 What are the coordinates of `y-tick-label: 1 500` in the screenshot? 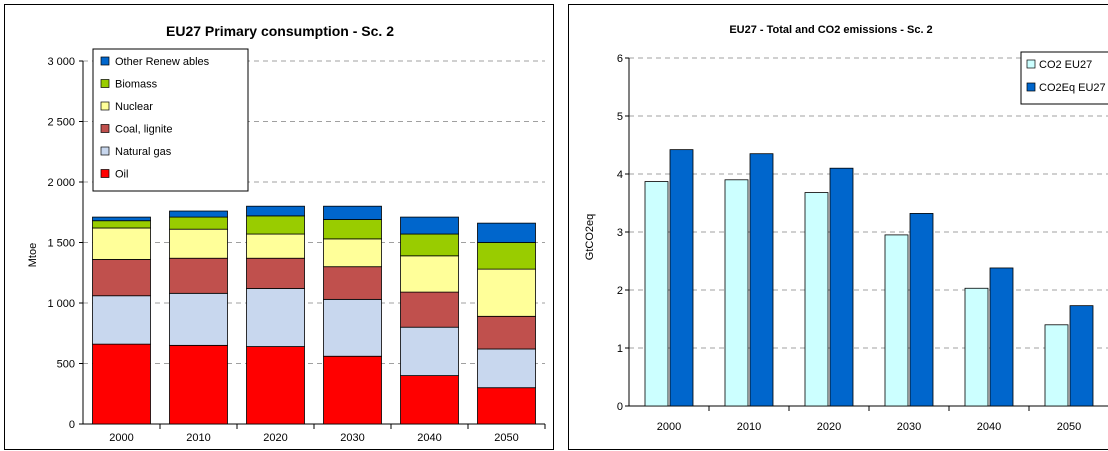 It's located at (61, 244).